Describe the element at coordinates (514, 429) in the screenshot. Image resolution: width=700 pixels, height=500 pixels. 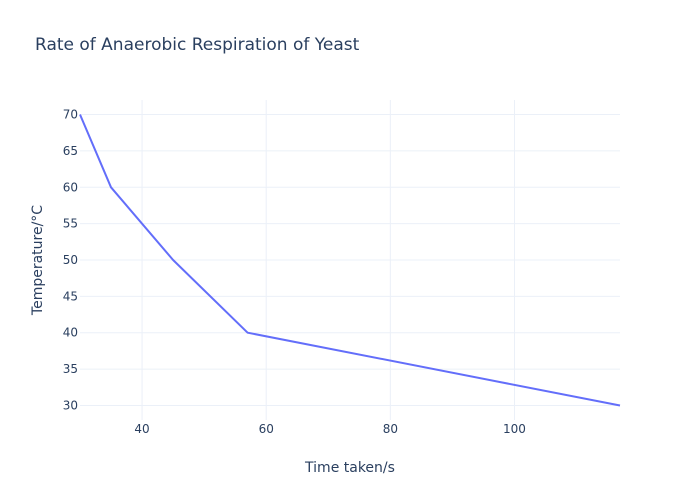
I see `x-tick-label: 100` at that location.